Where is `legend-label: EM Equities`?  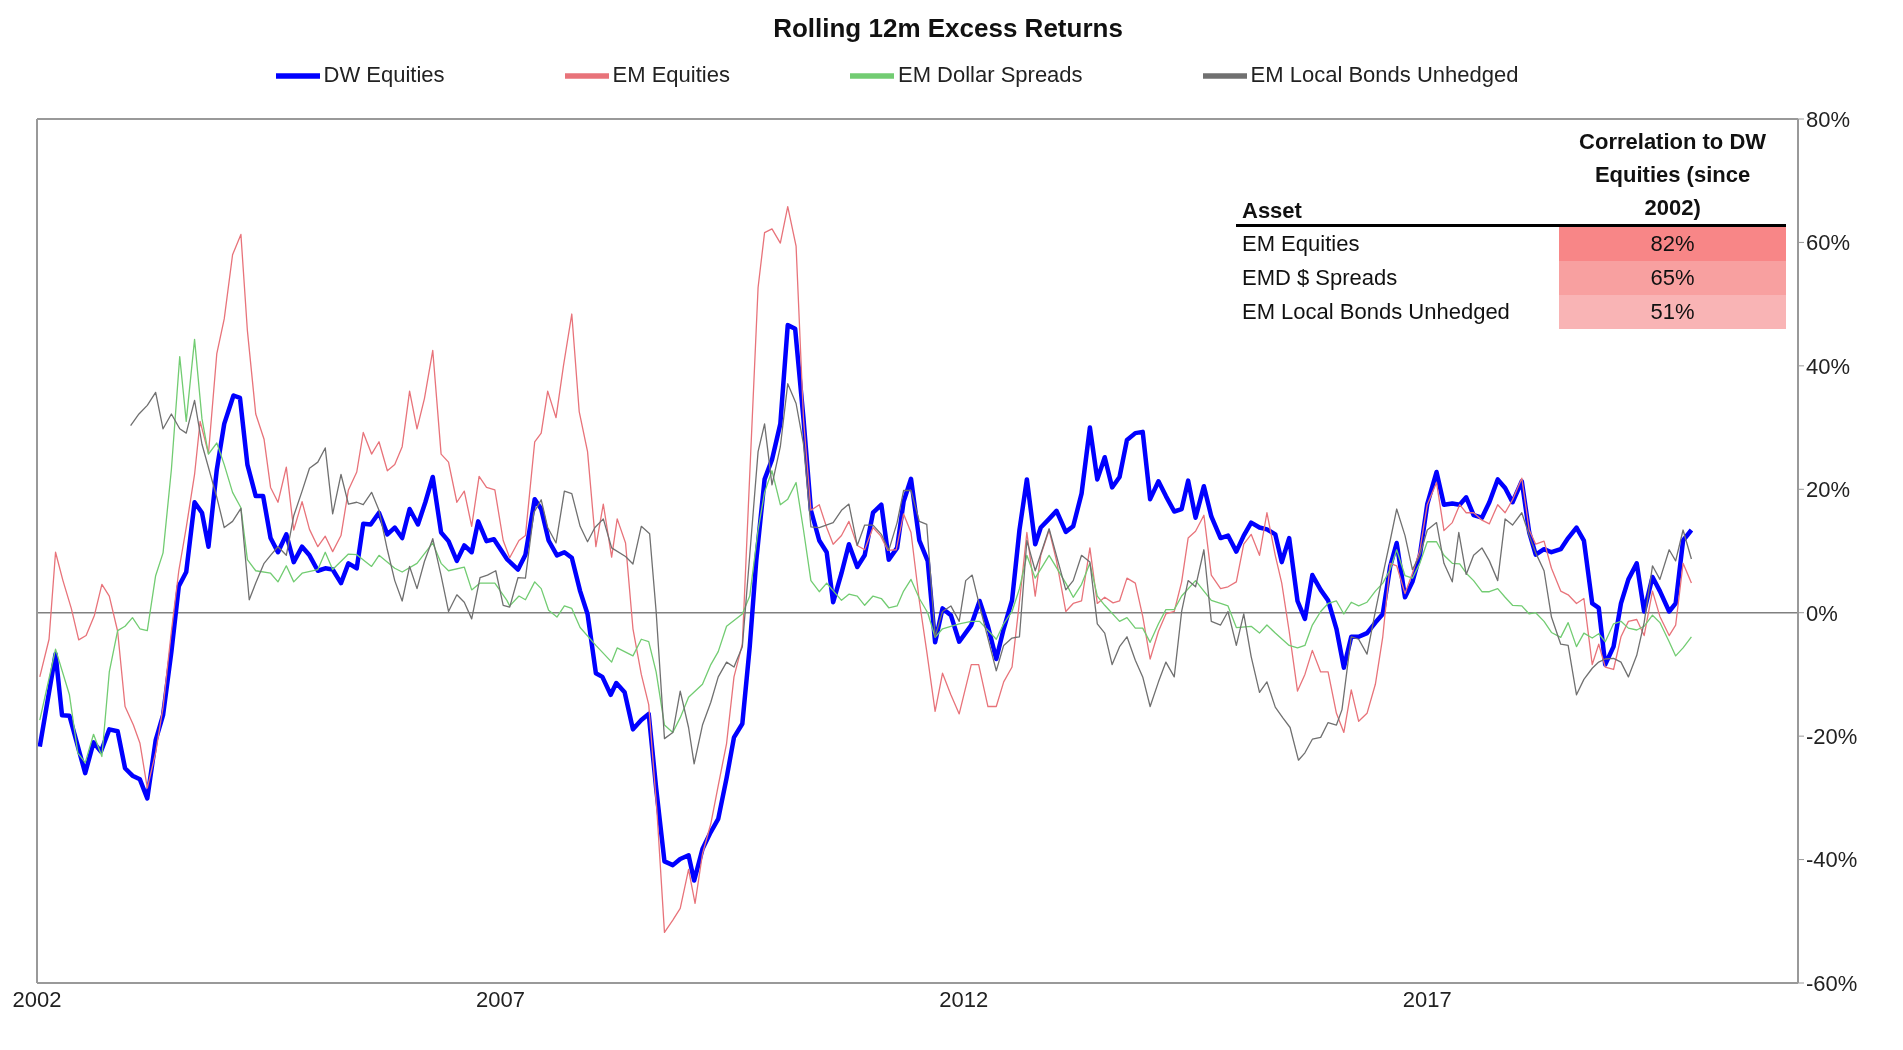 legend-label: EM Equities is located at coordinates (671, 74).